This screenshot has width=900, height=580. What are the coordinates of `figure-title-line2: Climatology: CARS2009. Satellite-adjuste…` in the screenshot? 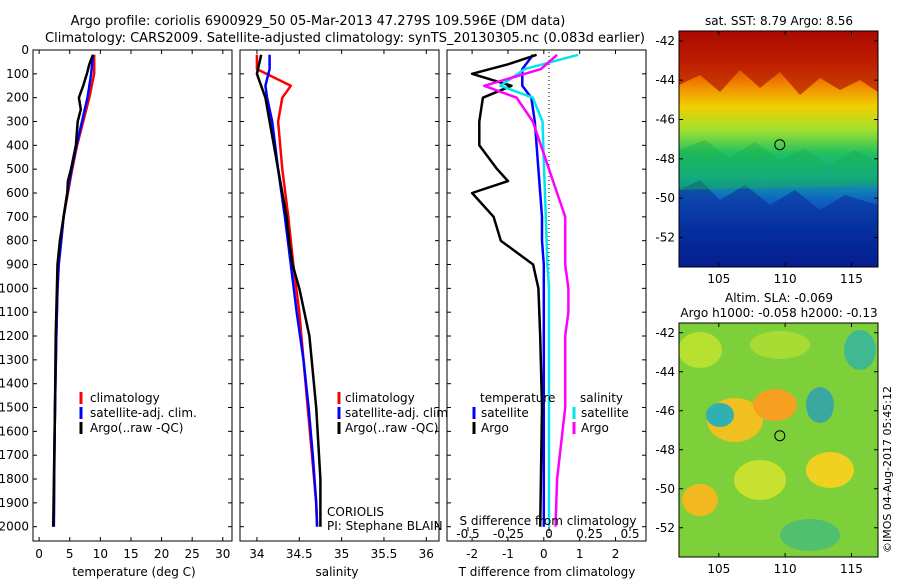 It's located at (345, 38).